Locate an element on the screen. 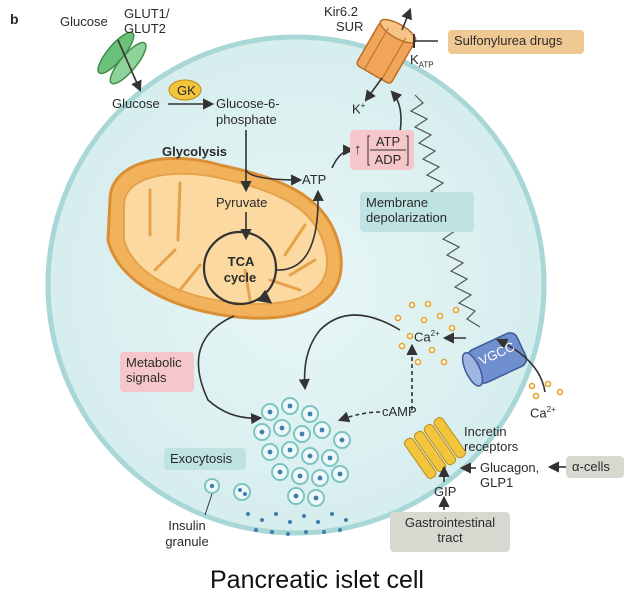 This screenshot has width=634, height=605. label-katp: KATP is located at coordinates (422, 61).